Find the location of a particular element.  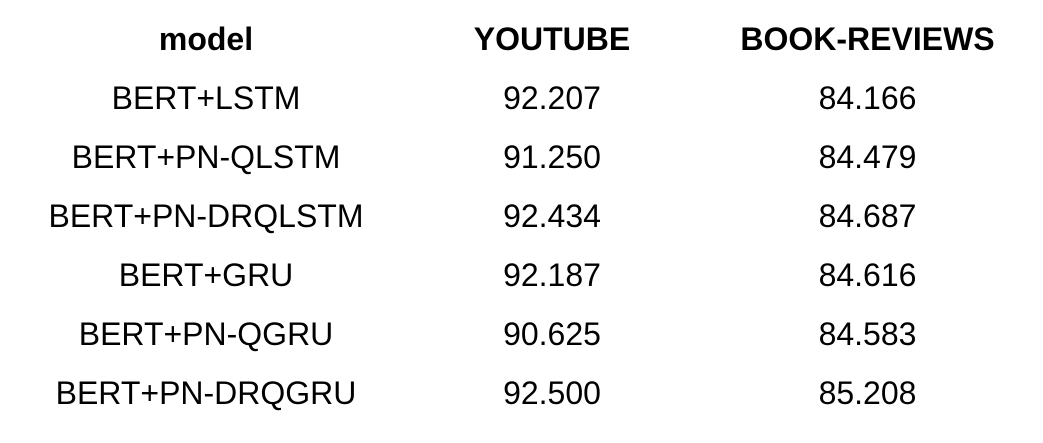

table-row: BERT+PN-QGRU 90.625 84.583 is located at coordinates (521, 334).